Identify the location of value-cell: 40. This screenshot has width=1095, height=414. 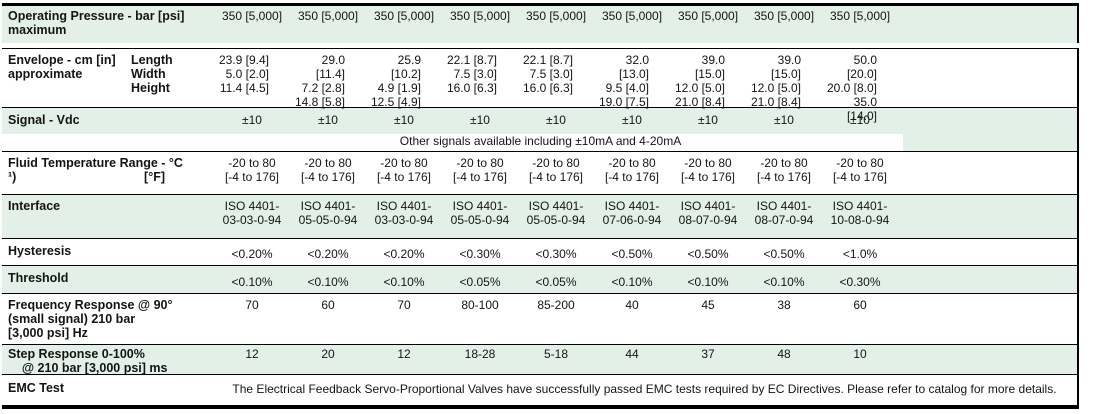
(632, 305).